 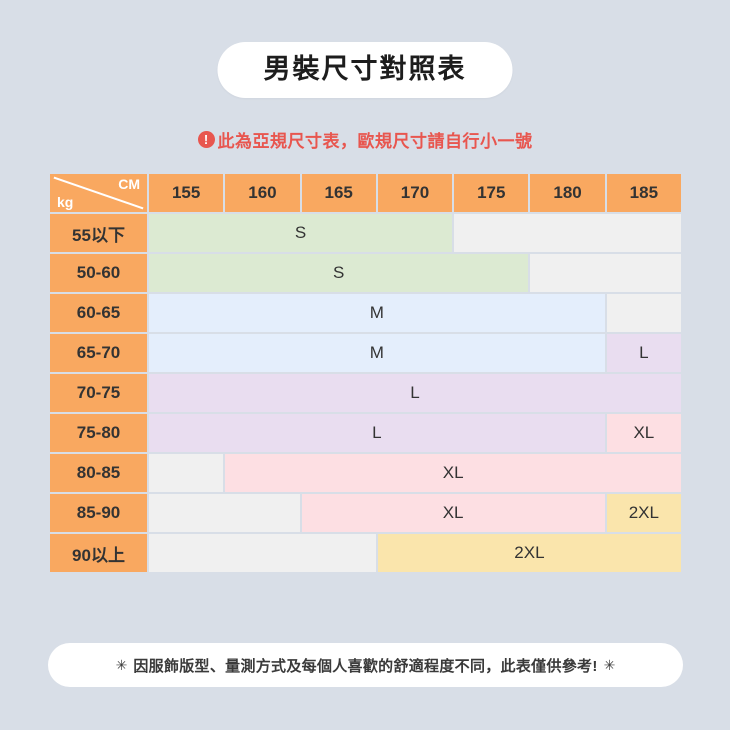 I want to click on row-header-50-60: 50-60, so click(x=98, y=273).